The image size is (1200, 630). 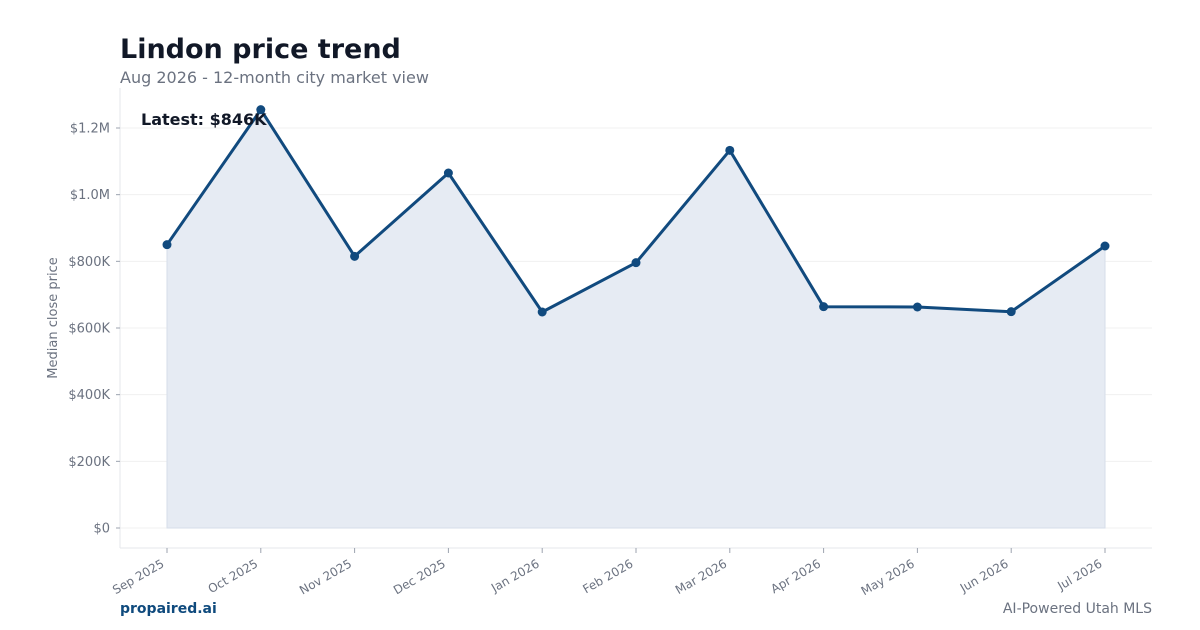 What do you see at coordinates (325, 576) in the screenshot?
I see `x-tick-label: Nov 2025` at bounding box center [325, 576].